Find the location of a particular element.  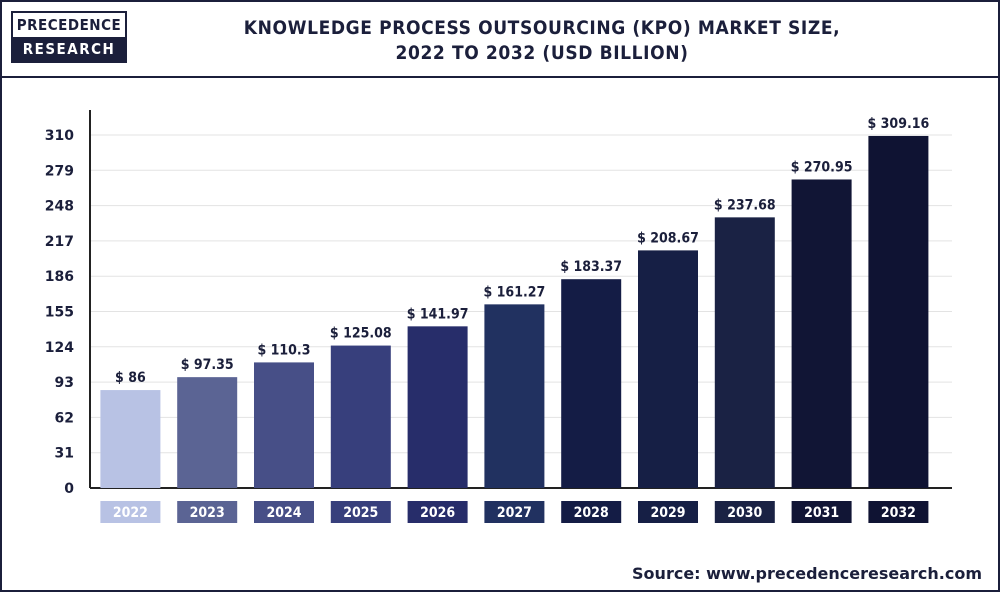

data-label: $ 110.3 is located at coordinates (284, 350).